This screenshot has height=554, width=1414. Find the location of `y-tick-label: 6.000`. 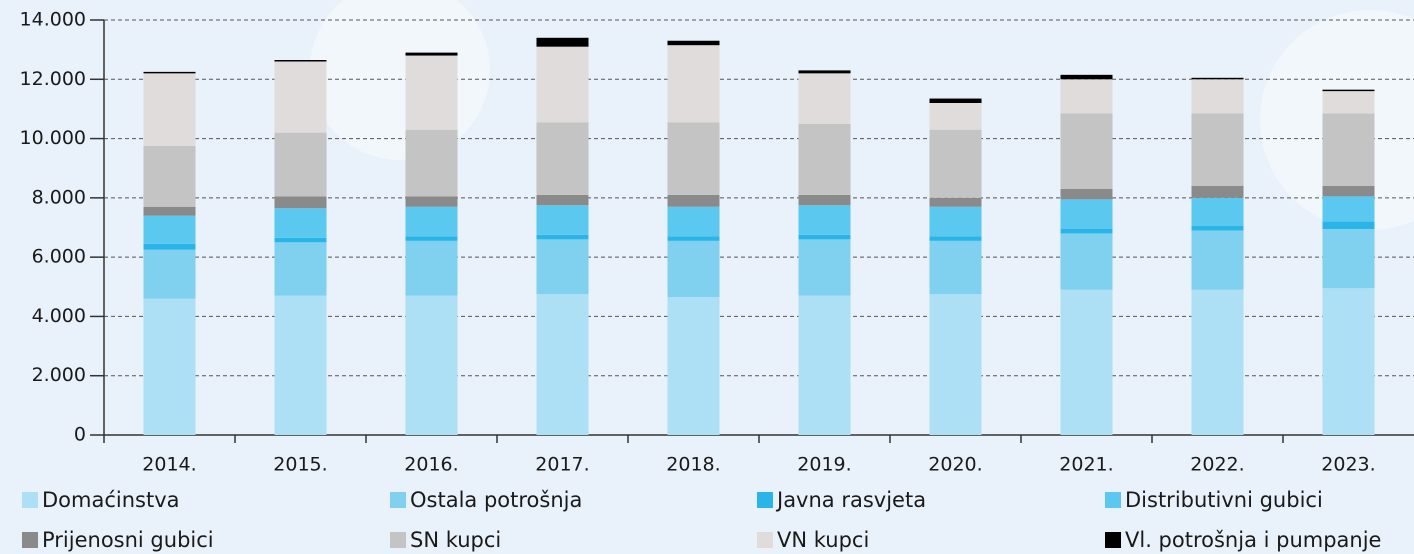

y-tick-label: 6.000 is located at coordinates (59, 257).